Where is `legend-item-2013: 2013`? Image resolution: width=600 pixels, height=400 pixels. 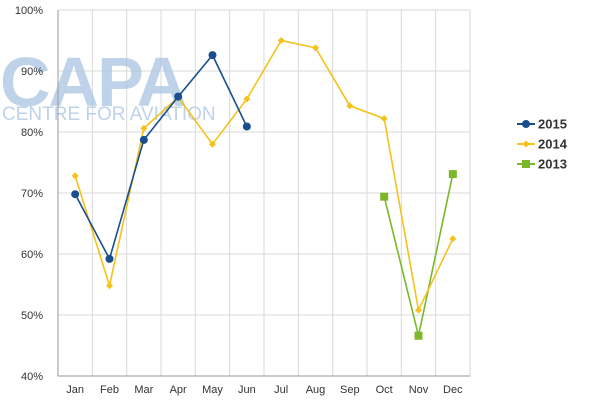
legend-item-2013: 2013 is located at coordinates (542, 164).